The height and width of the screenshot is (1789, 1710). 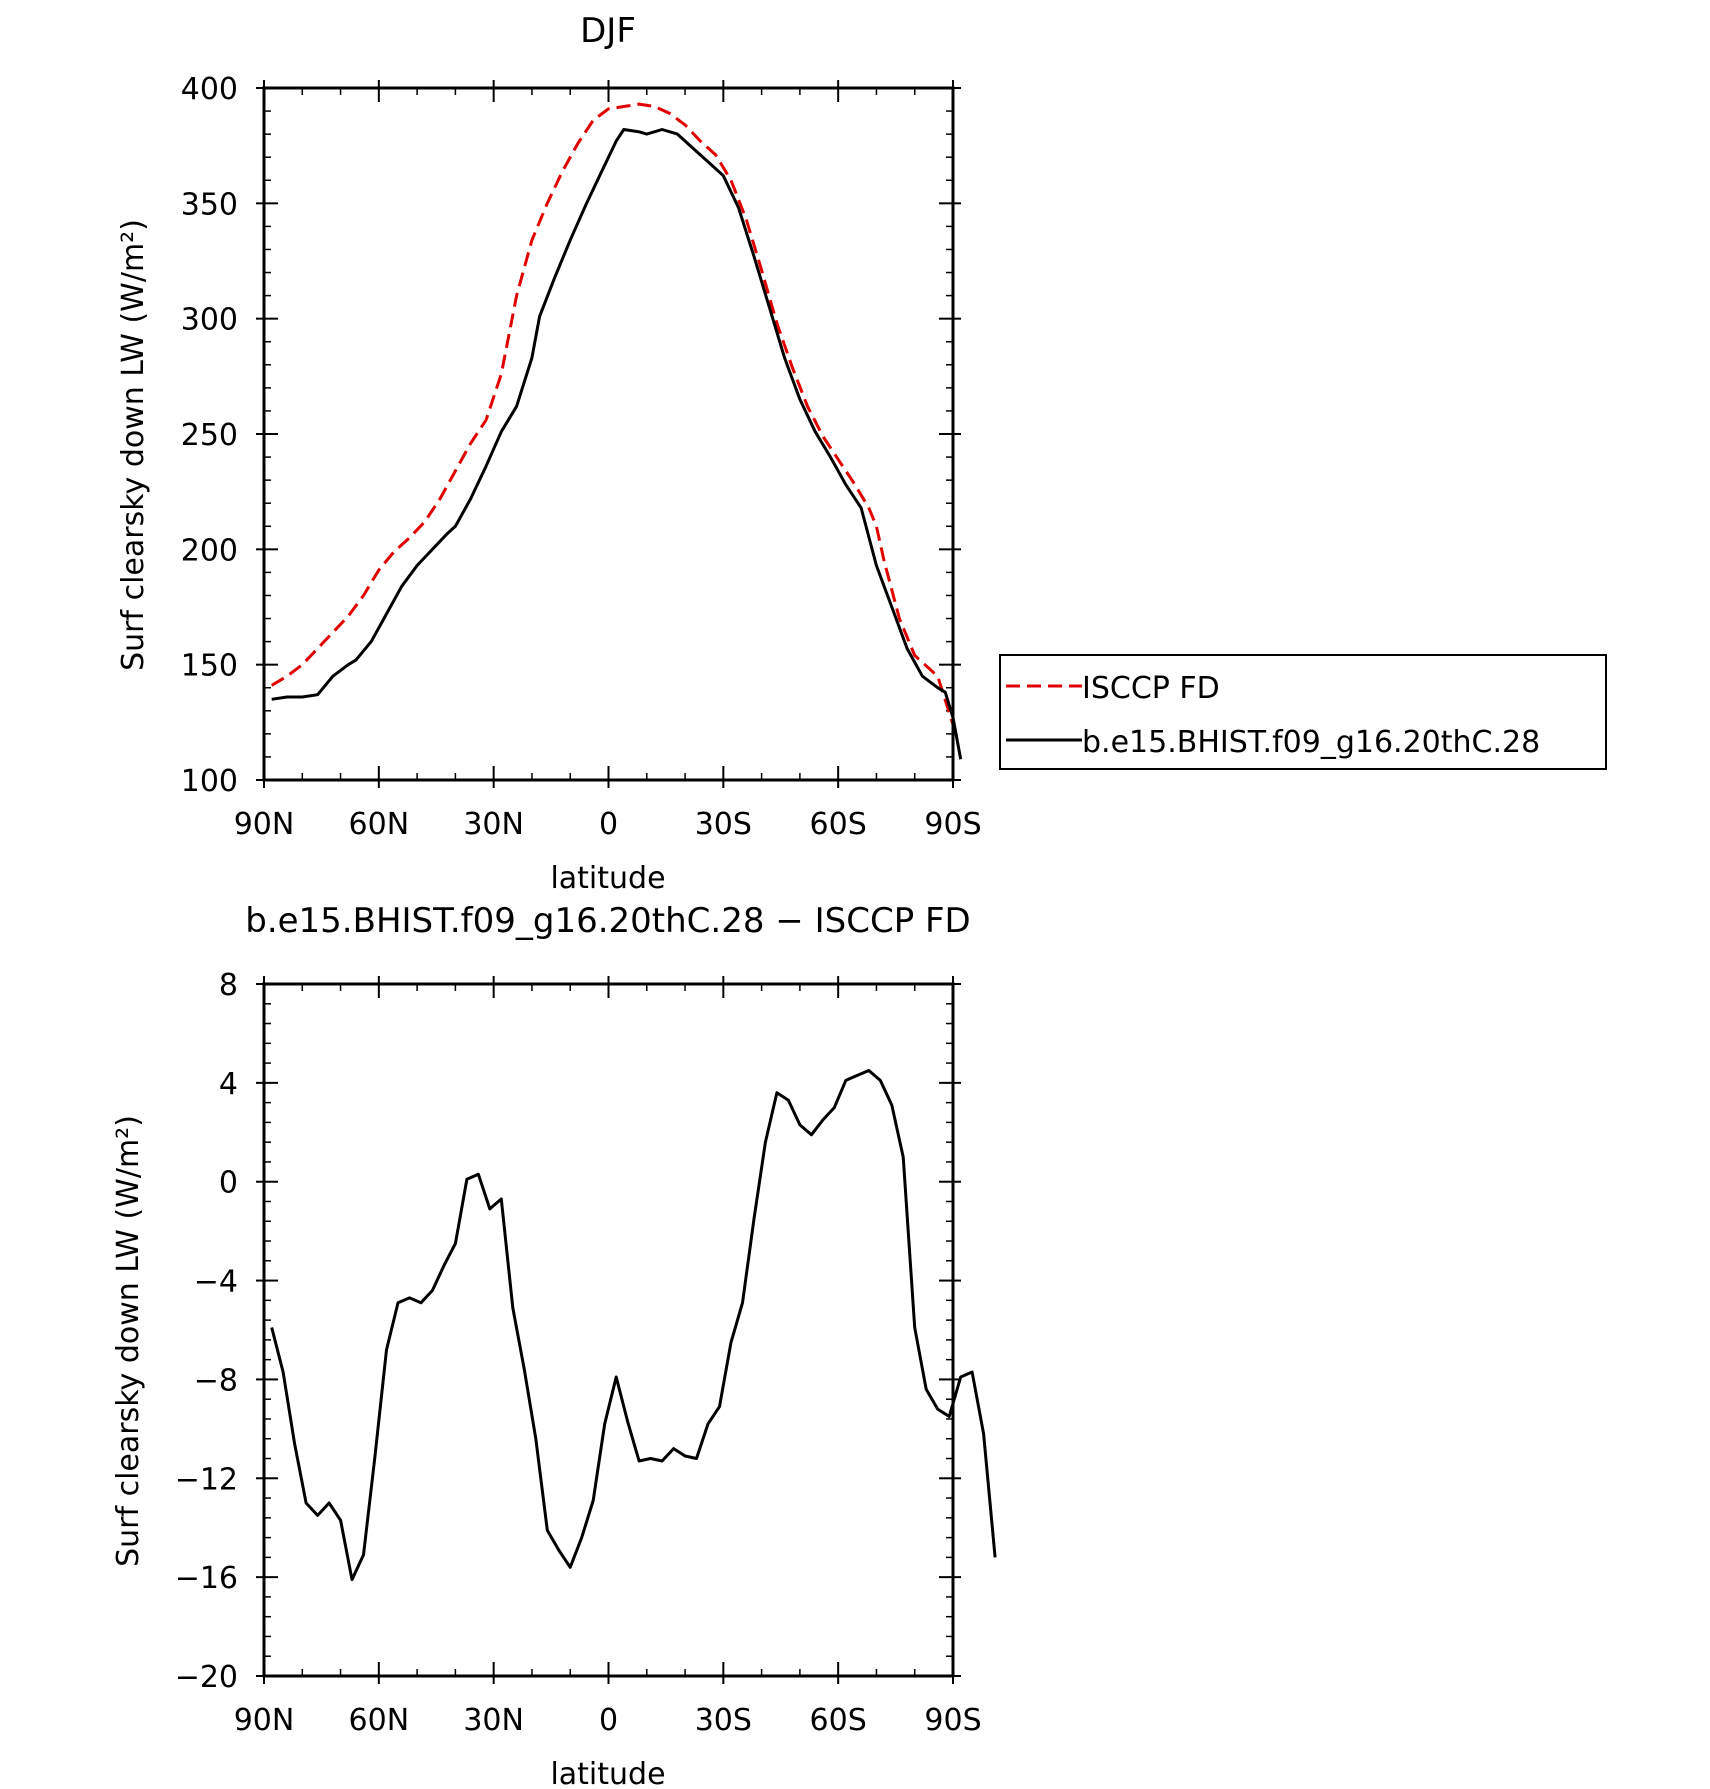 What do you see at coordinates (133, 445) in the screenshot?
I see `top-chart-ylabel: Surf clearsky down LW (W/m²)` at bounding box center [133, 445].